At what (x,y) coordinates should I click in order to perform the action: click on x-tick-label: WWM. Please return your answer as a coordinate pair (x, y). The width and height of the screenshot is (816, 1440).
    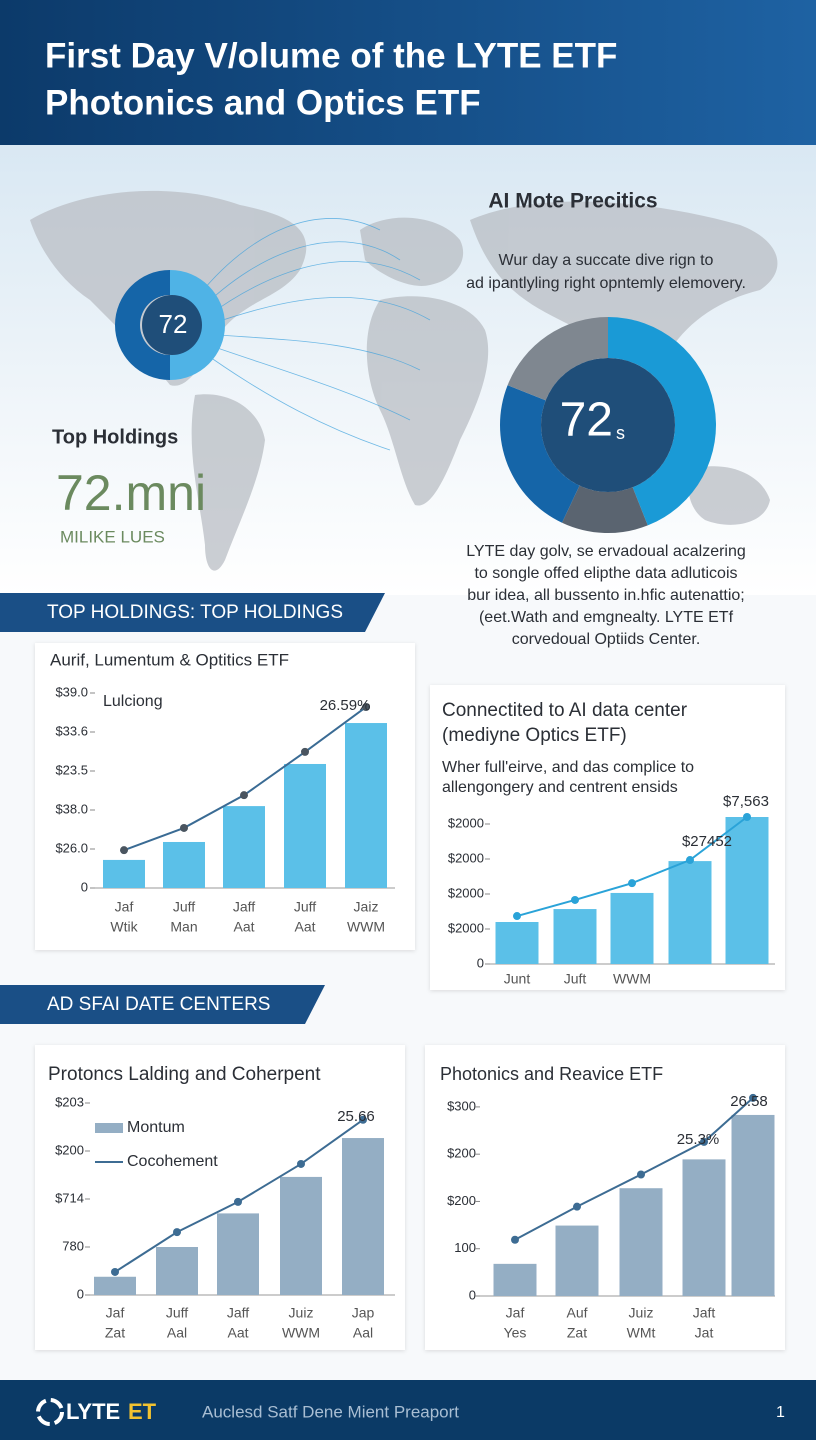
    Looking at the image, I should click on (632, 979).